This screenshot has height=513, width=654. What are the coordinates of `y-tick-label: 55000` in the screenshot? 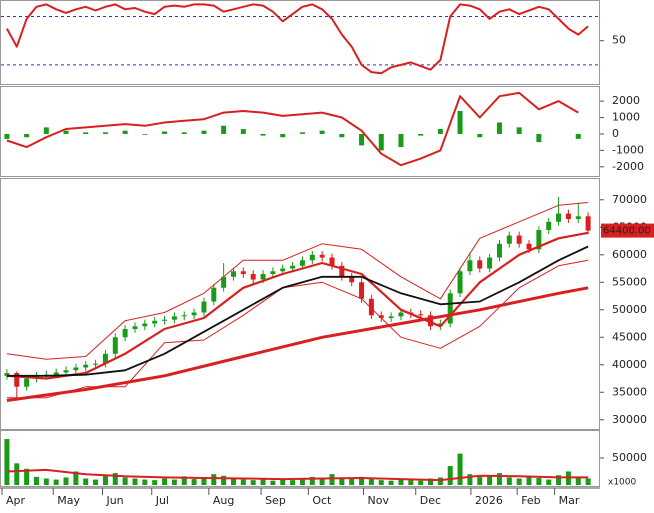 It's located at (629, 281).